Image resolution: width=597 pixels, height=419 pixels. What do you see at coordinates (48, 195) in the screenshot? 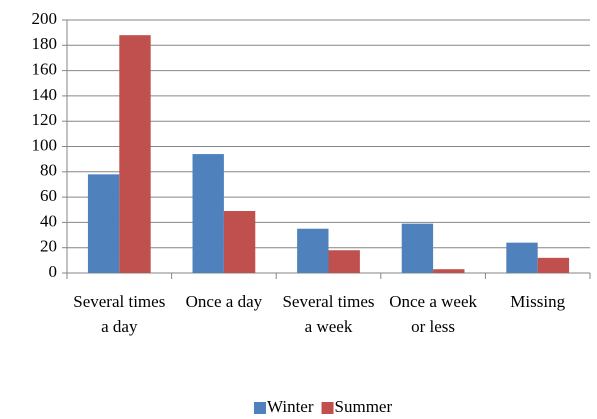
I see `y-tick-label: 60` at bounding box center [48, 195].